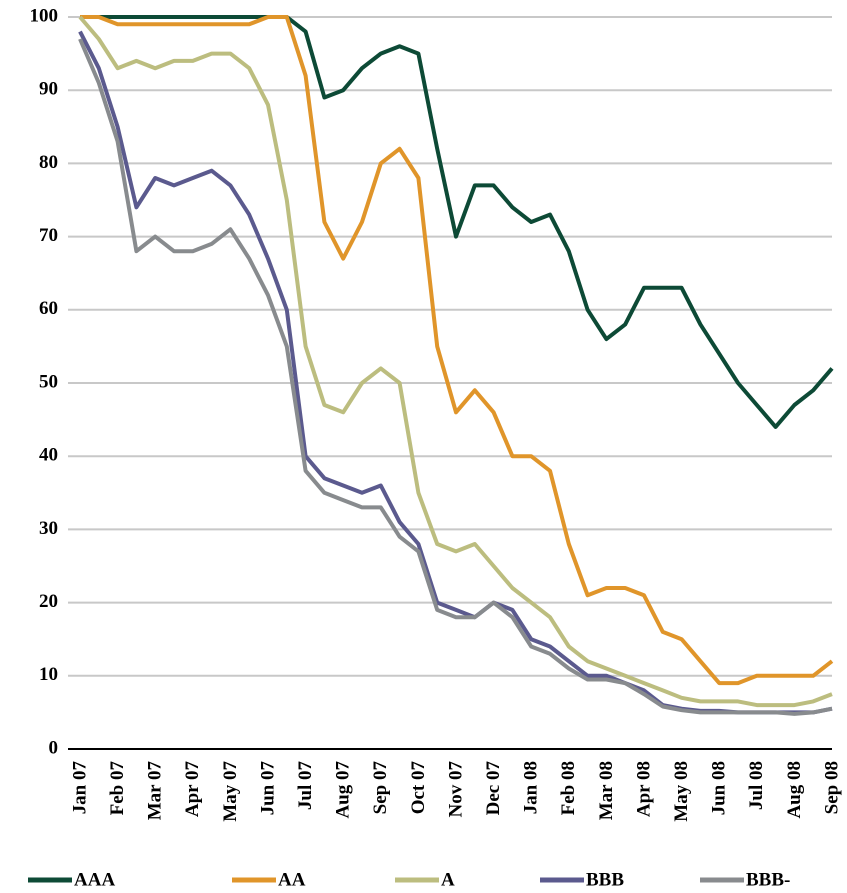 This screenshot has width=847, height=893. I want to click on x-tick-label: Aug 08, so click(794, 790).